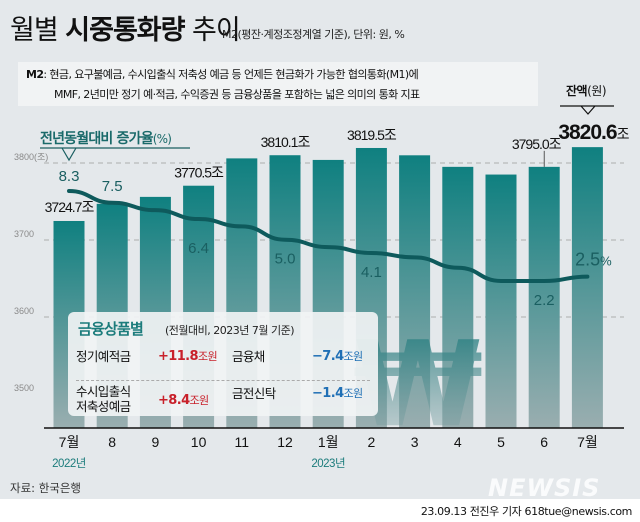 The height and width of the screenshot is (522, 640). I want to click on legend-divider, so click(223, 380).